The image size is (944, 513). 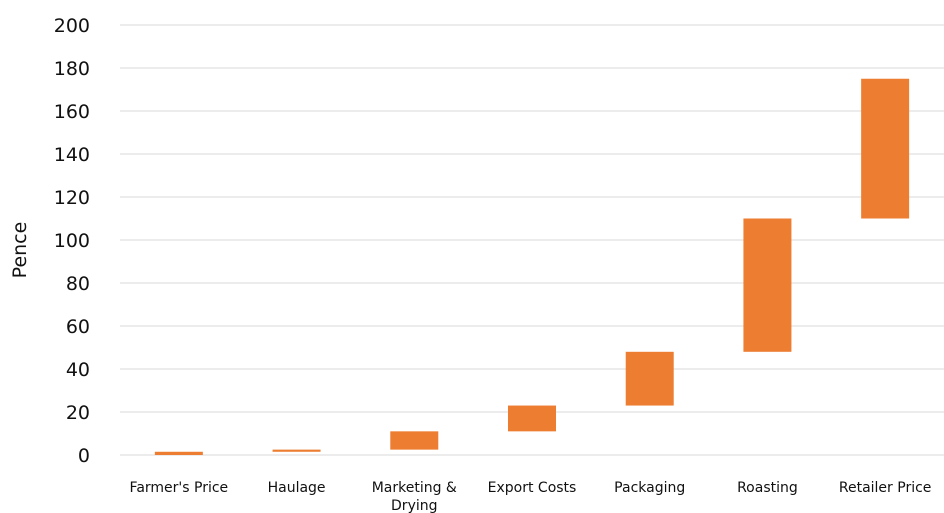 I want to click on y-tick-label: 160, so click(x=72, y=112).